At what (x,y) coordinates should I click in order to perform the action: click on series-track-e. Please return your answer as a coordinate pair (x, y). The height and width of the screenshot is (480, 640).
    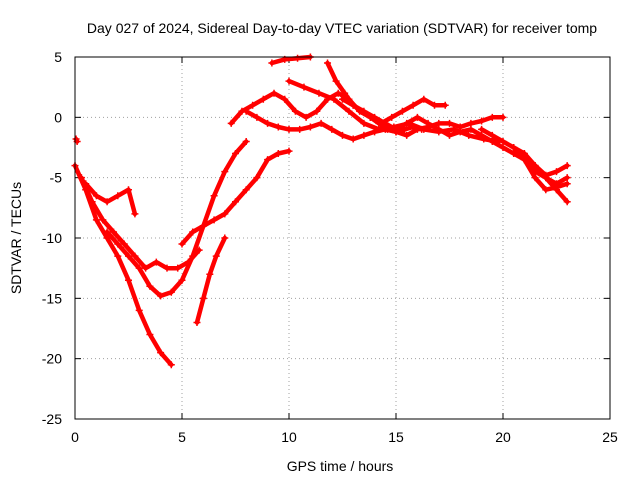
    Looking at the image, I should click on (235, 197).